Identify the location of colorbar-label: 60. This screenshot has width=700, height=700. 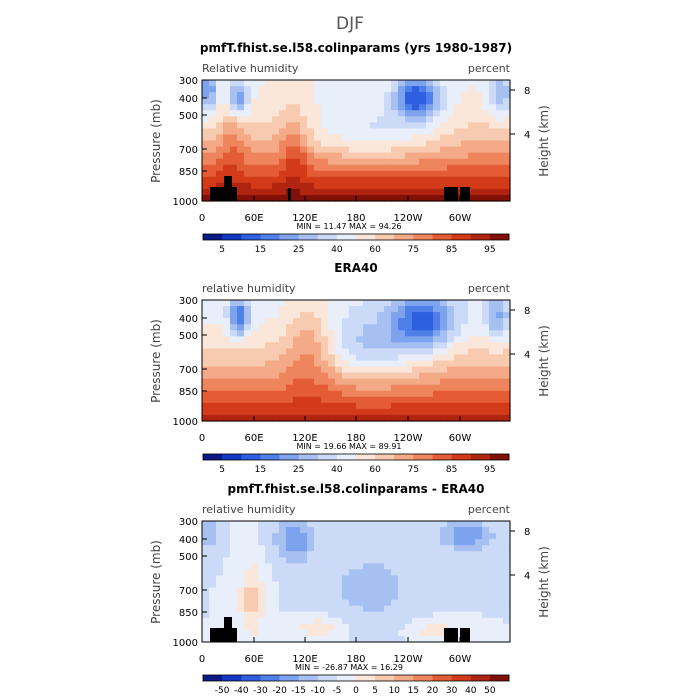
(375, 250).